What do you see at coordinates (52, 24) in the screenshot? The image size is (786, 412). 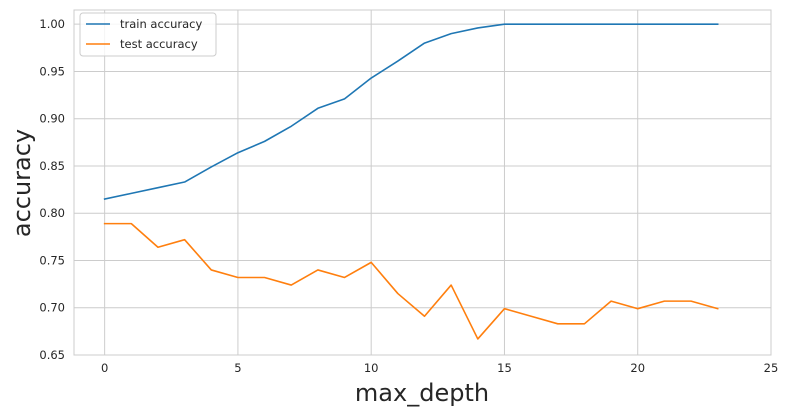 I see `y-tick-label: 1.00` at bounding box center [52, 24].